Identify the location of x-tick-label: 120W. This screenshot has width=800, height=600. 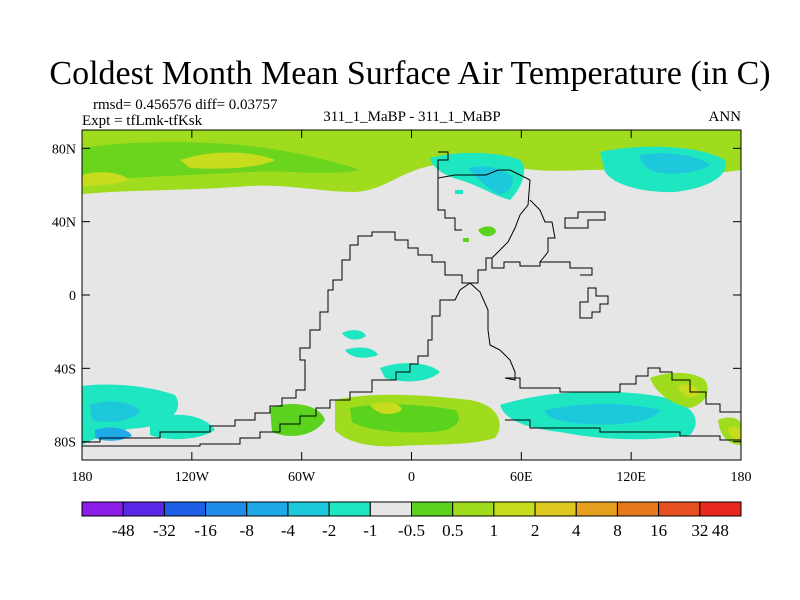
(192, 477).